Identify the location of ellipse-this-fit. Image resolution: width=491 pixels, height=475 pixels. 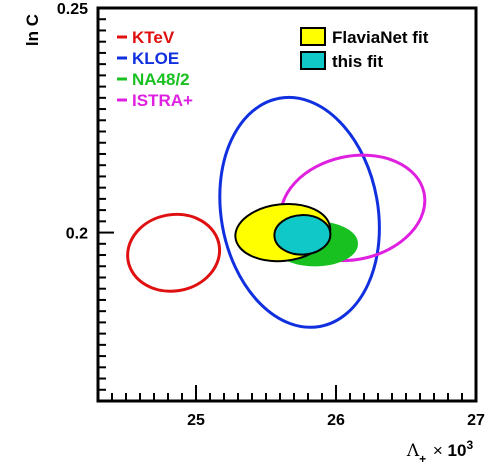
(302, 235).